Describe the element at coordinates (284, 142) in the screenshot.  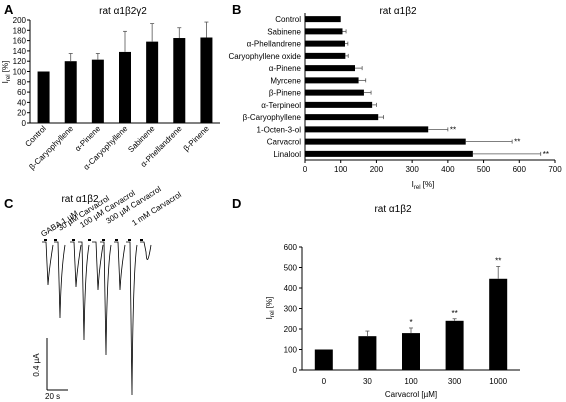
I see `category-label: Carvacrol` at that location.